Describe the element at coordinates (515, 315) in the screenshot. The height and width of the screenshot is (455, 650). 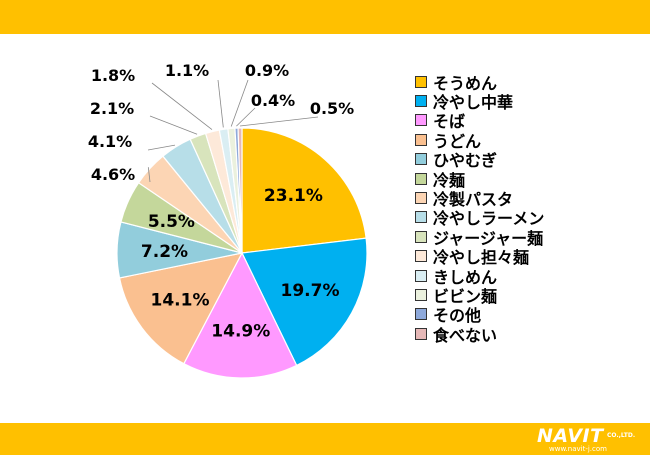
I see `legend-item: その他` at that location.